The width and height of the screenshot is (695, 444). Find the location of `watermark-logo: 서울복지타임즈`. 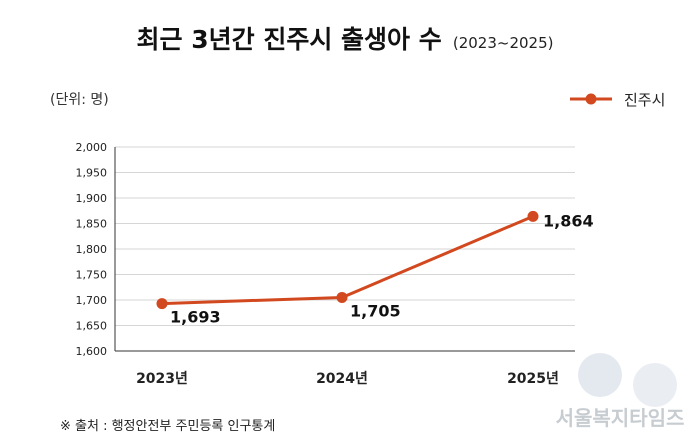

watermark-logo: 서울복지타임즈 is located at coordinates (620, 391).